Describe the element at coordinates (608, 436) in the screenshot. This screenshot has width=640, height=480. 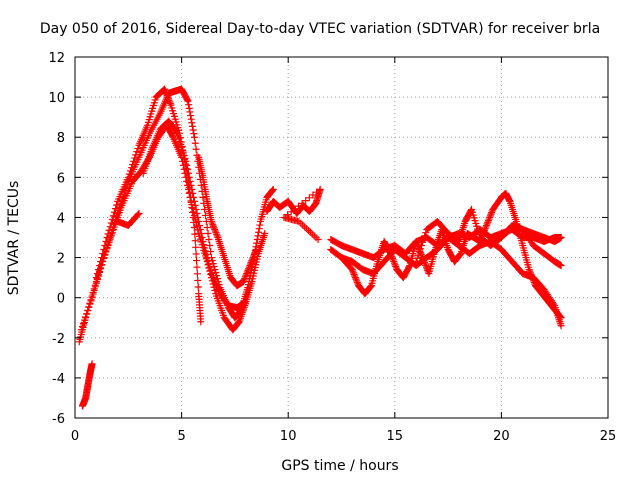
I see `x-tick-label: 25` at that location.